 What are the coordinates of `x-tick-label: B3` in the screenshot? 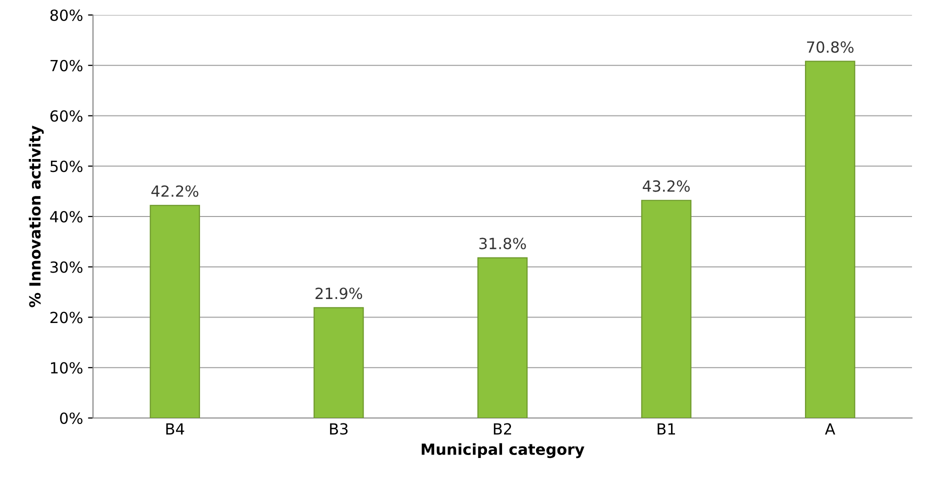 It's located at (339, 429).